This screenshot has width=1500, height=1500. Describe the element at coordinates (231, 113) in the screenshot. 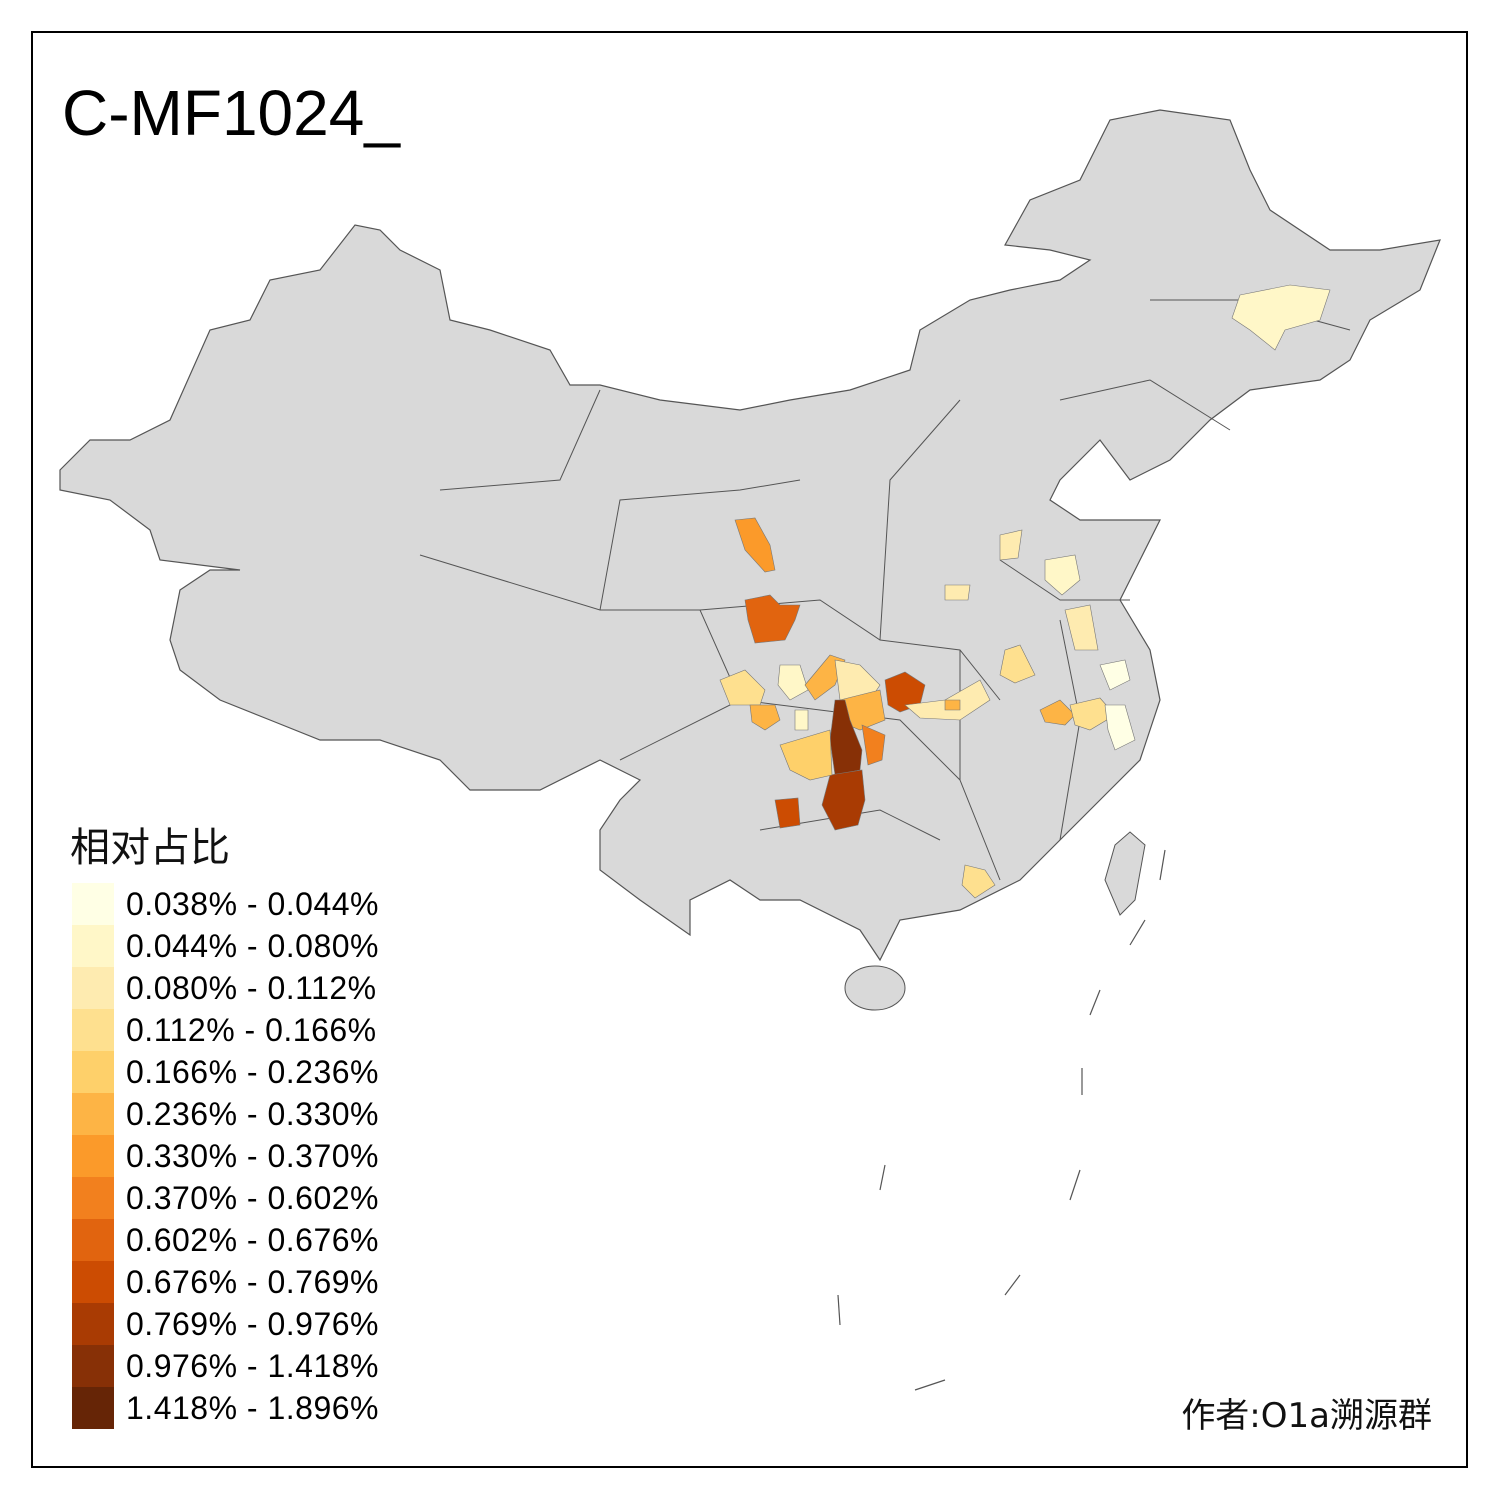

I see `map-title: C-MF1024_` at that location.